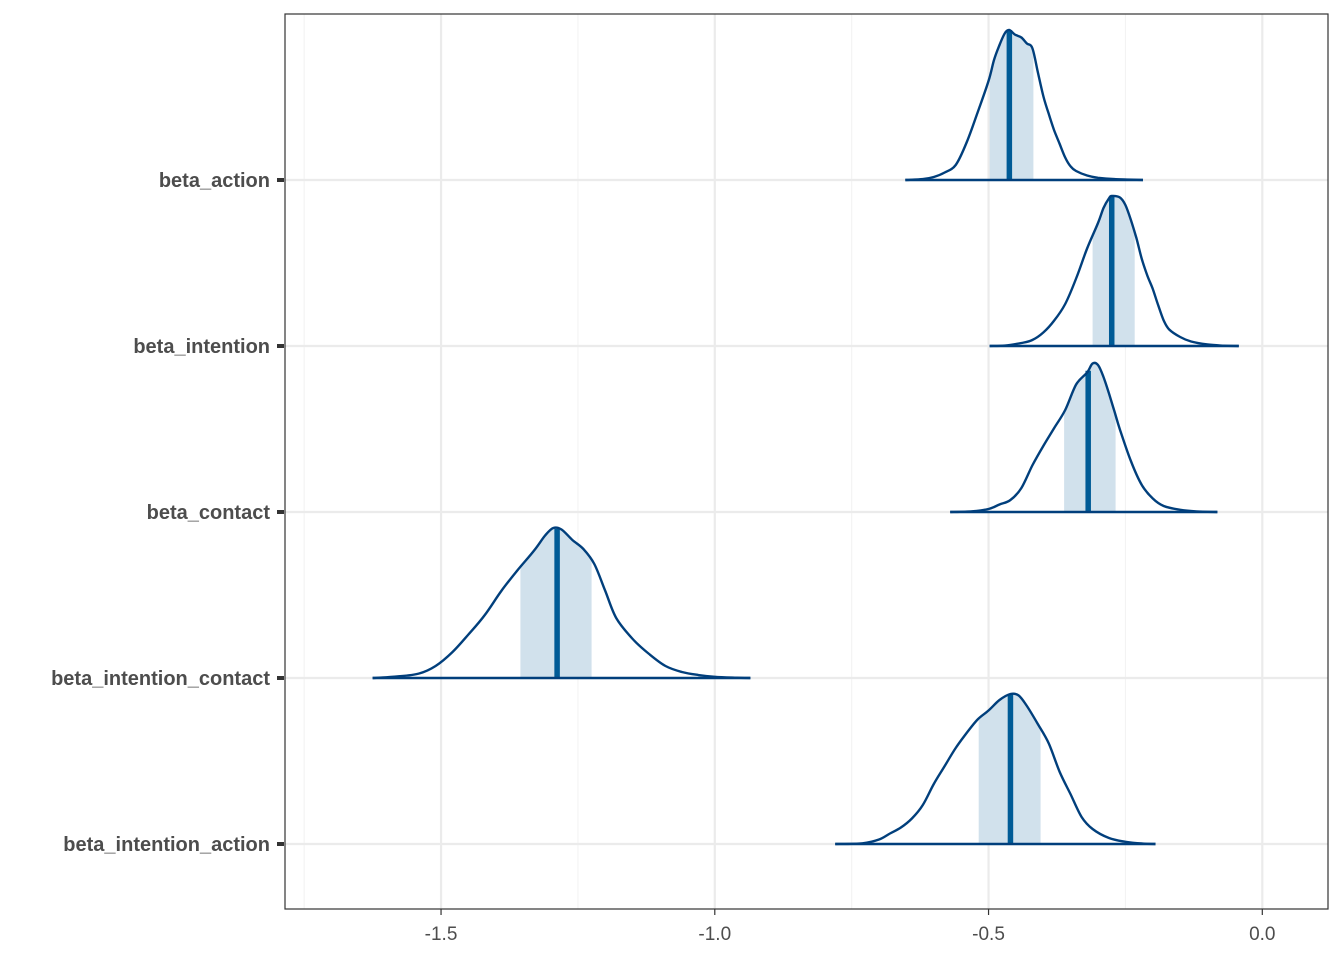  I want to click on x-axis: -1.5 -1.0 -0.5 0.0, so click(850, 927).